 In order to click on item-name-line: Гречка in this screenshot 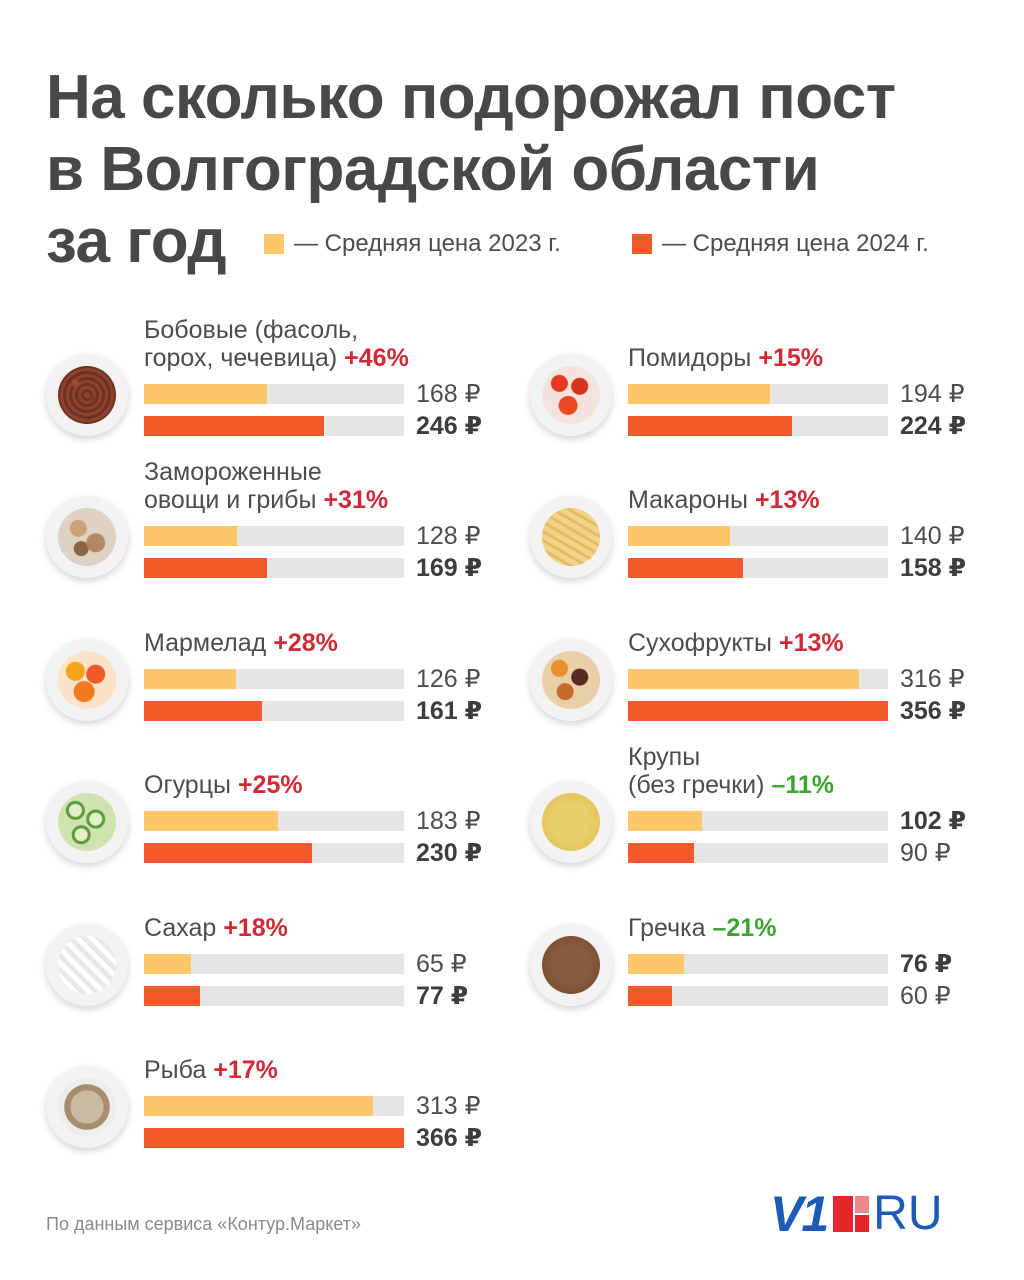, I will do `click(667, 927)`.